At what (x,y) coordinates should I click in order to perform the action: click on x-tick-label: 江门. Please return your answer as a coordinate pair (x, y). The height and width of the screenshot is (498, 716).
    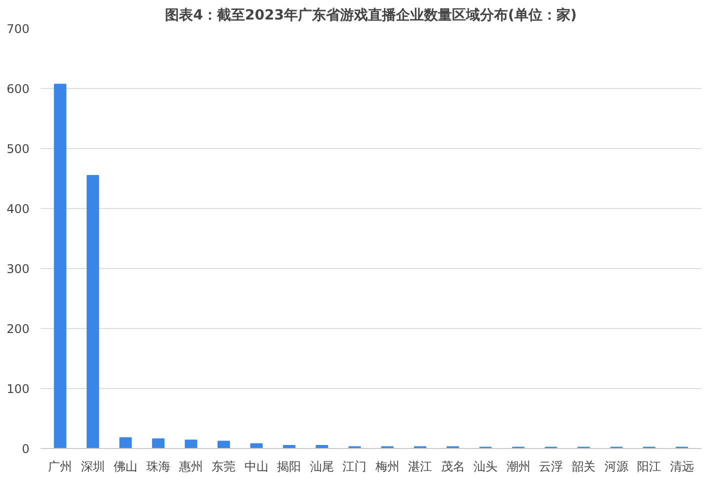
    Looking at the image, I should click on (354, 467).